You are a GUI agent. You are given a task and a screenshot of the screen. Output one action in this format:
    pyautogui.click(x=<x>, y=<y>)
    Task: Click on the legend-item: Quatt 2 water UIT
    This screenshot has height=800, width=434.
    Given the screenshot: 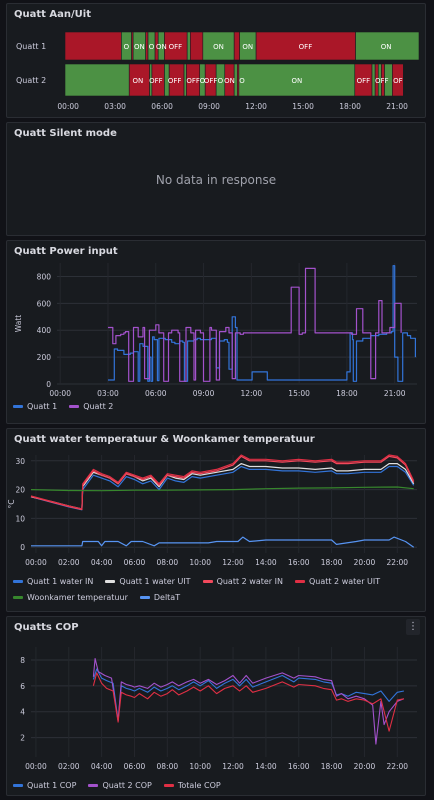 What is the action you would take?
    pyautogui.click(x=337, y=581)
    